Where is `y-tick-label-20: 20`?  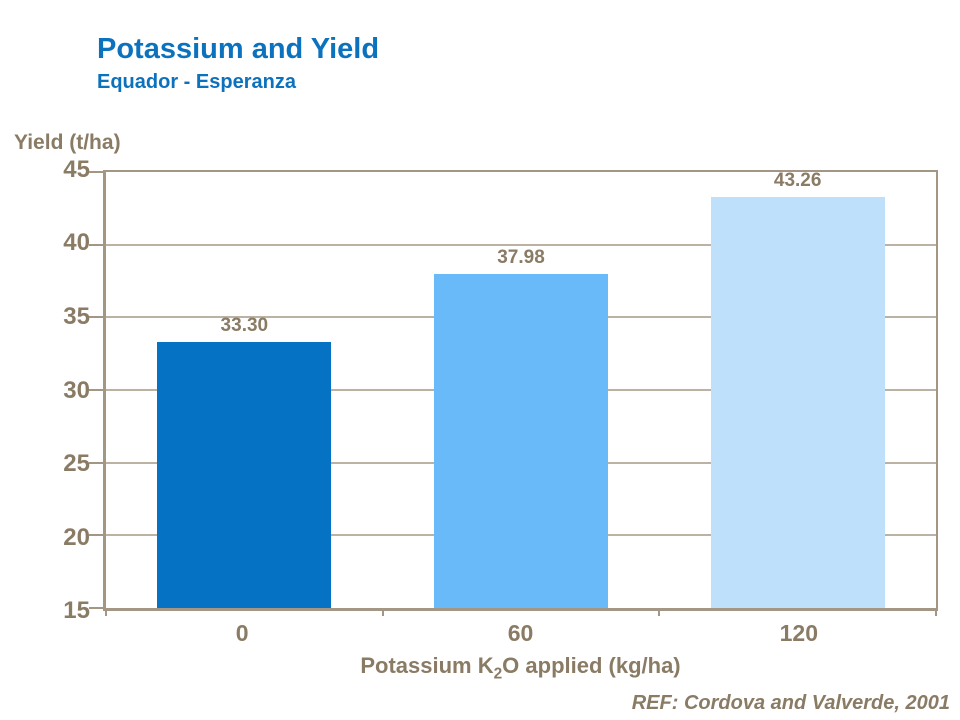
y-tick-label-20: 20 is located at coordinates (76, 537).